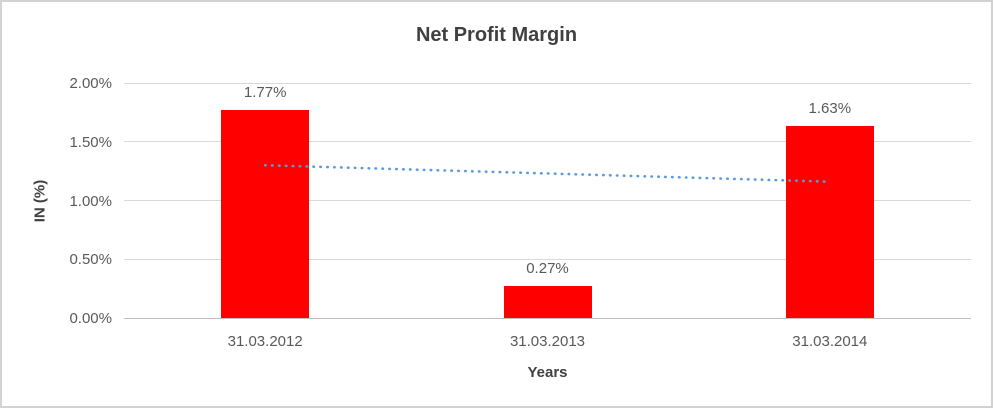 The image size is (993, 408). I want to click on y-axis-tick-label: 0.00%, so click(90, 318).